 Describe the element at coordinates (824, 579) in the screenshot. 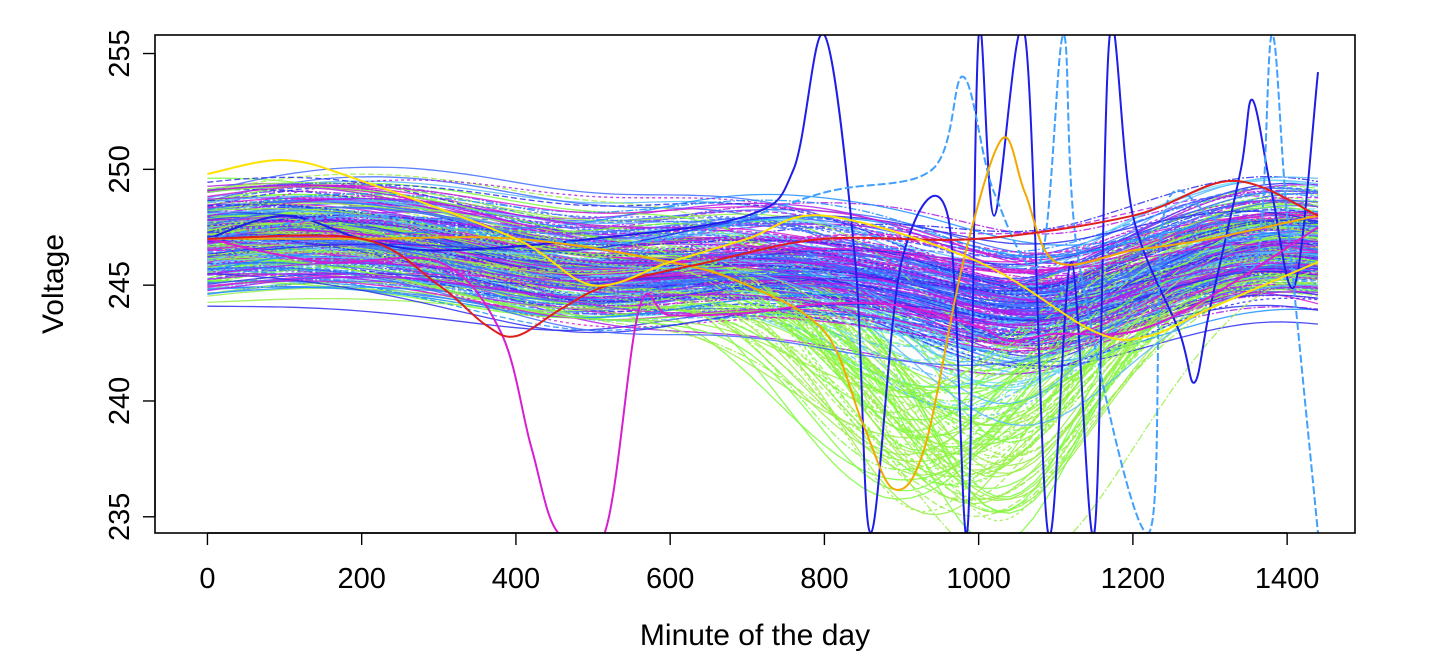

I see `x-tick-label: 800` at that location.